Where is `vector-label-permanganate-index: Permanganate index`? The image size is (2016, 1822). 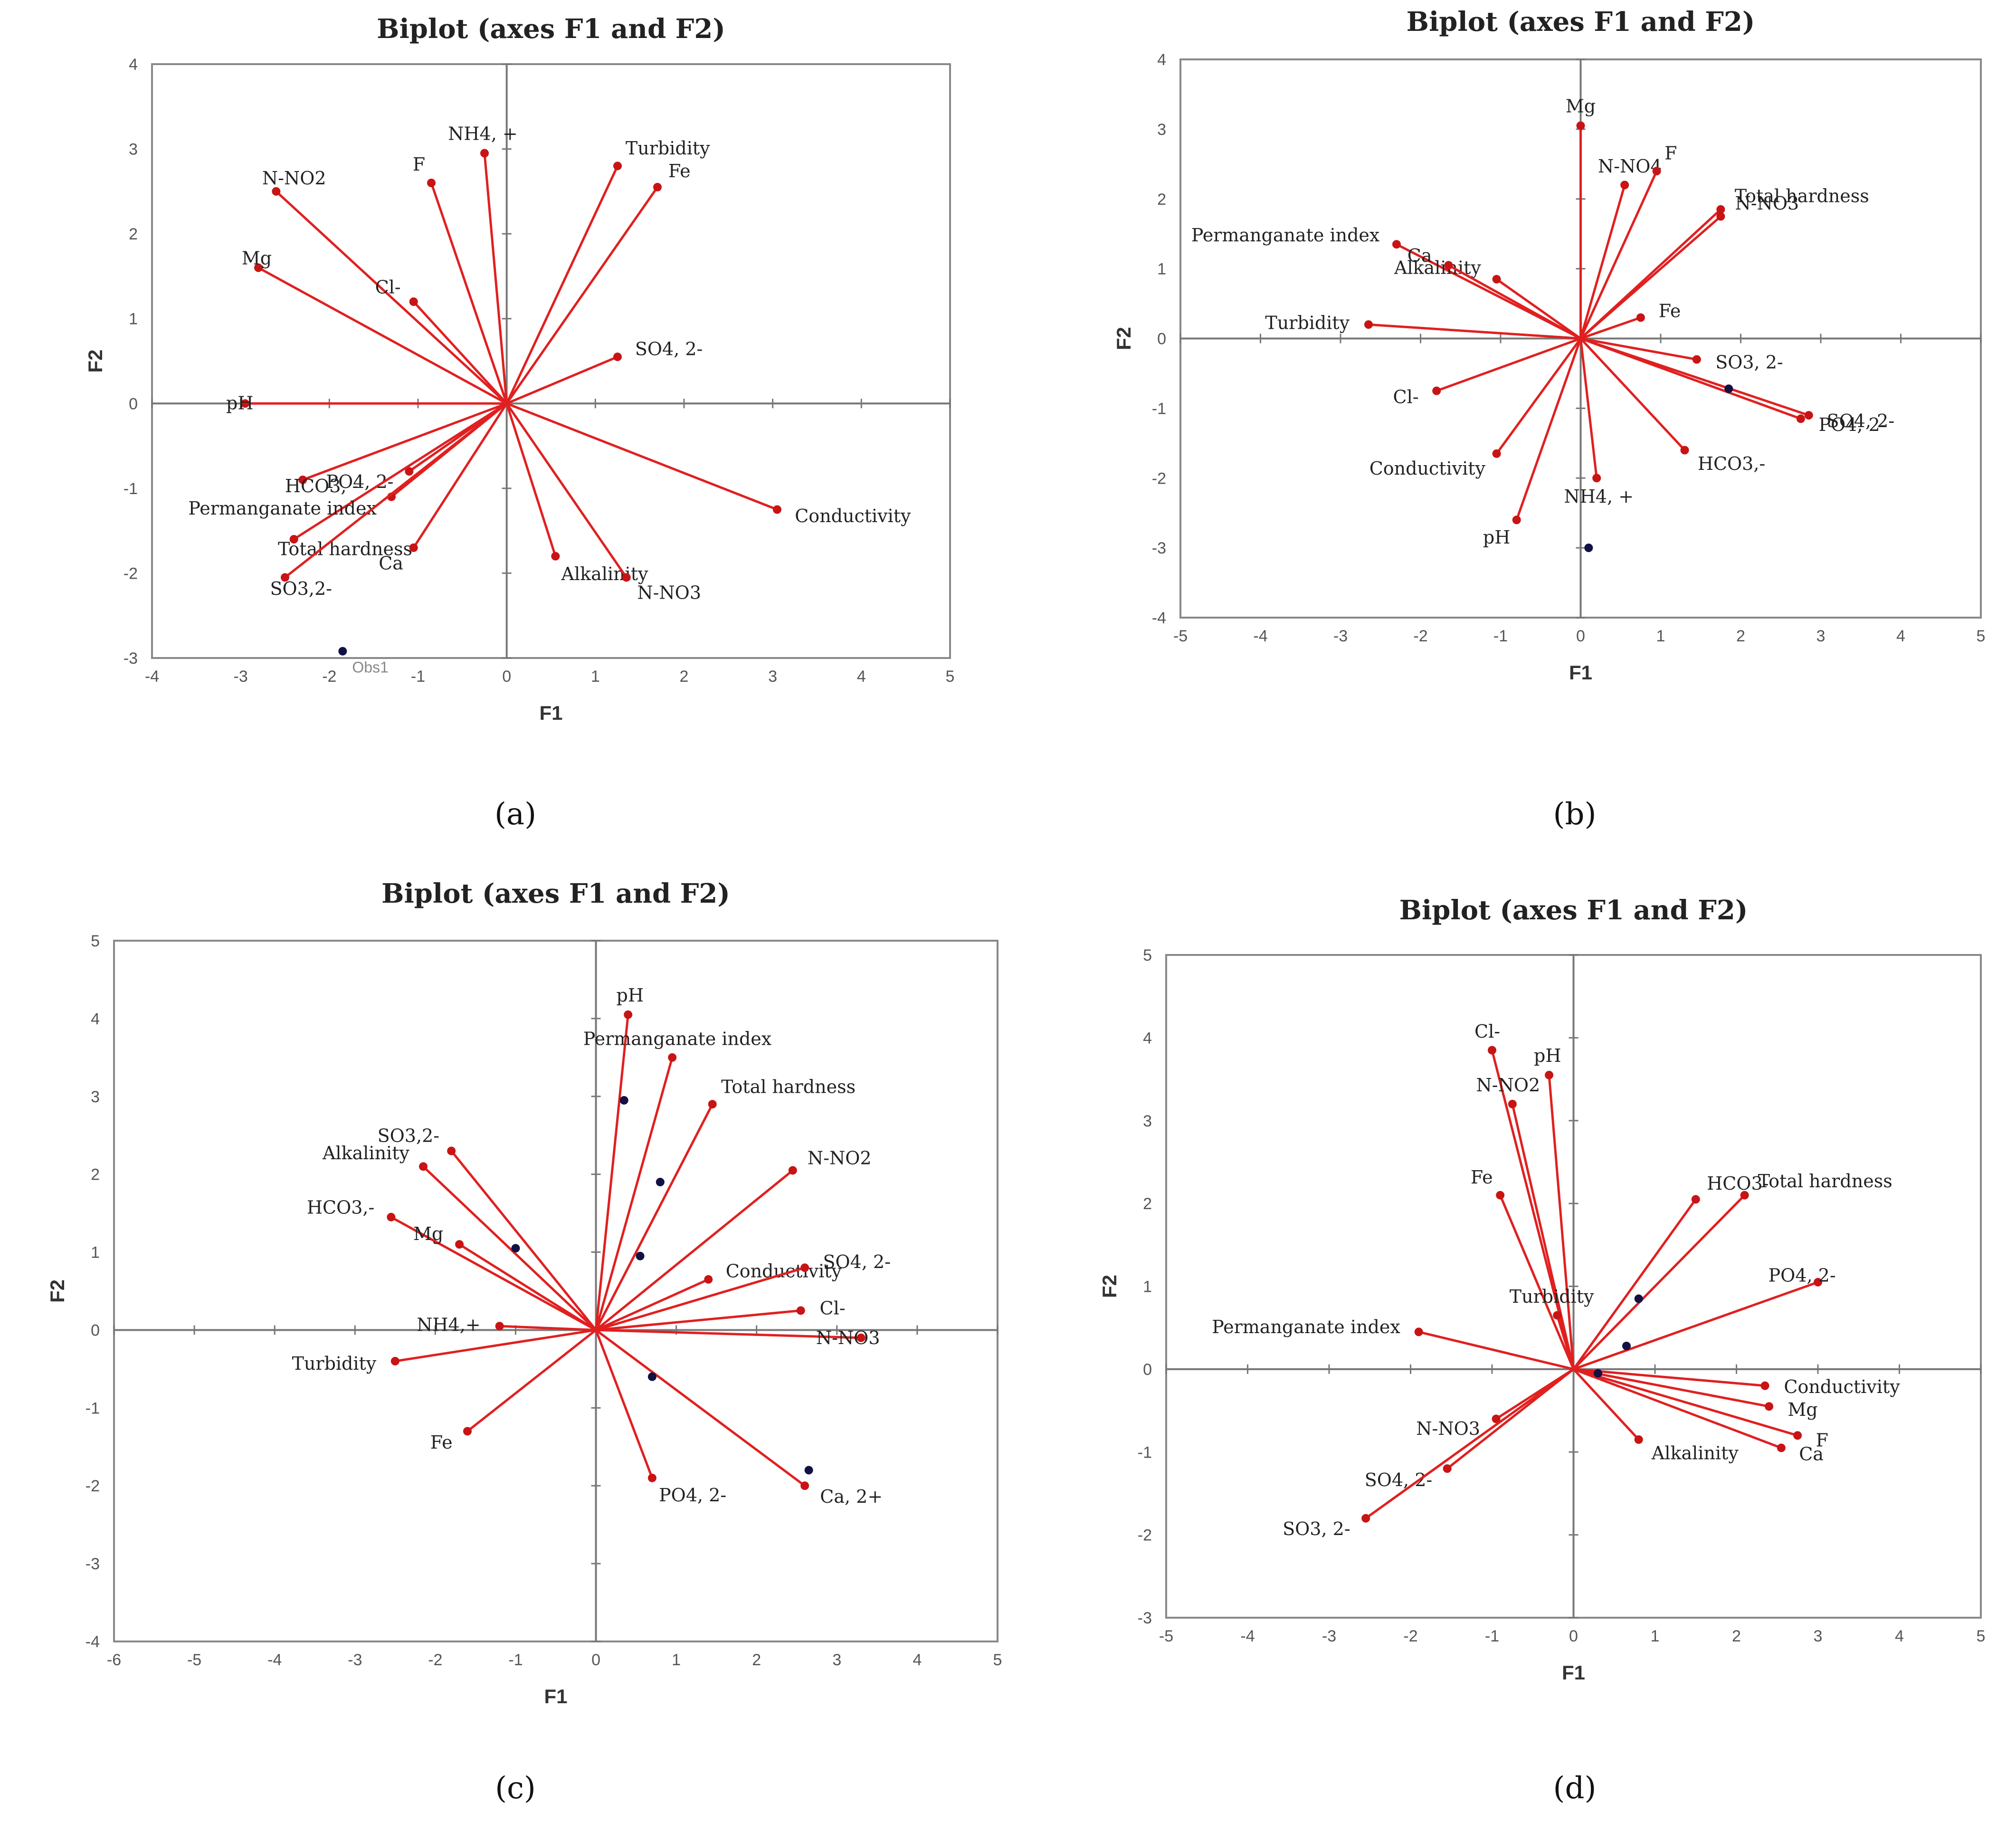
vector-label-permanganate-index: Permanganate index is located at coordinates (282, 509).